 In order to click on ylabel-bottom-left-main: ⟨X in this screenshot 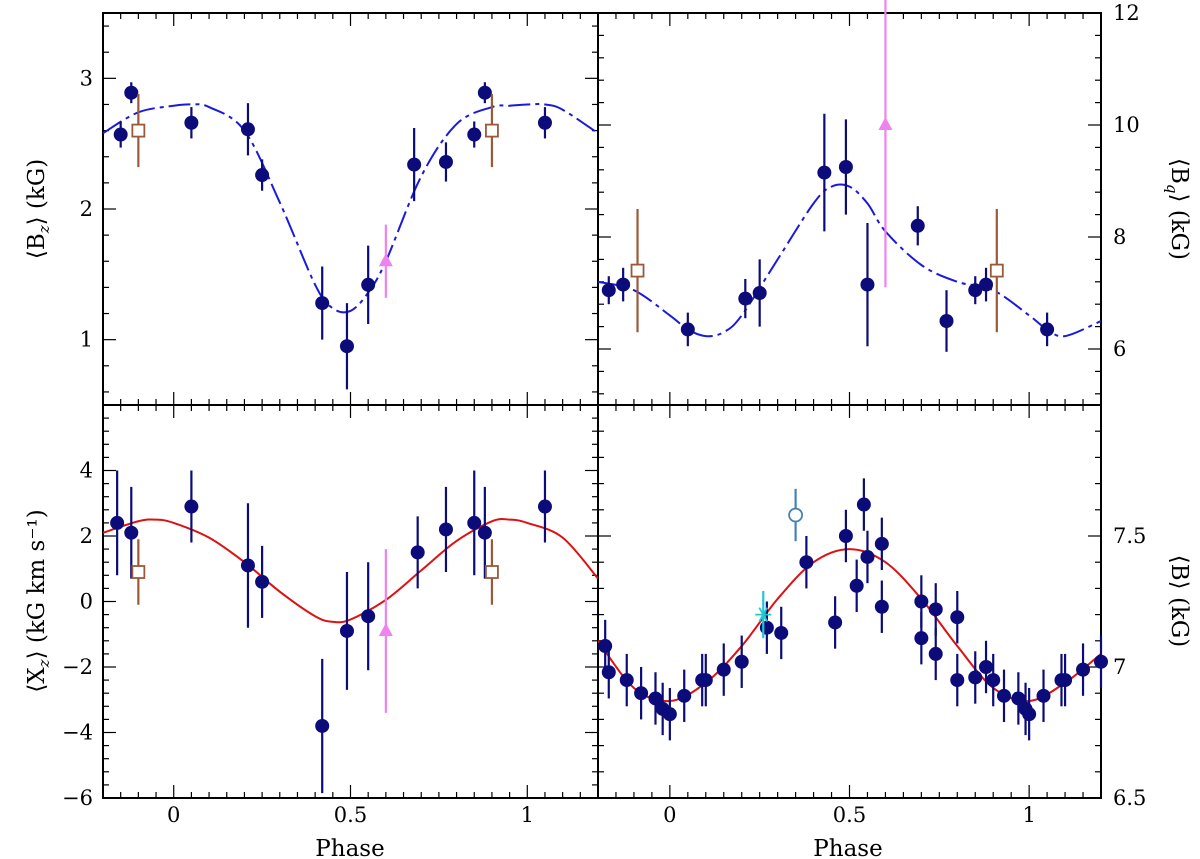, I will do `click(37, 680)`.